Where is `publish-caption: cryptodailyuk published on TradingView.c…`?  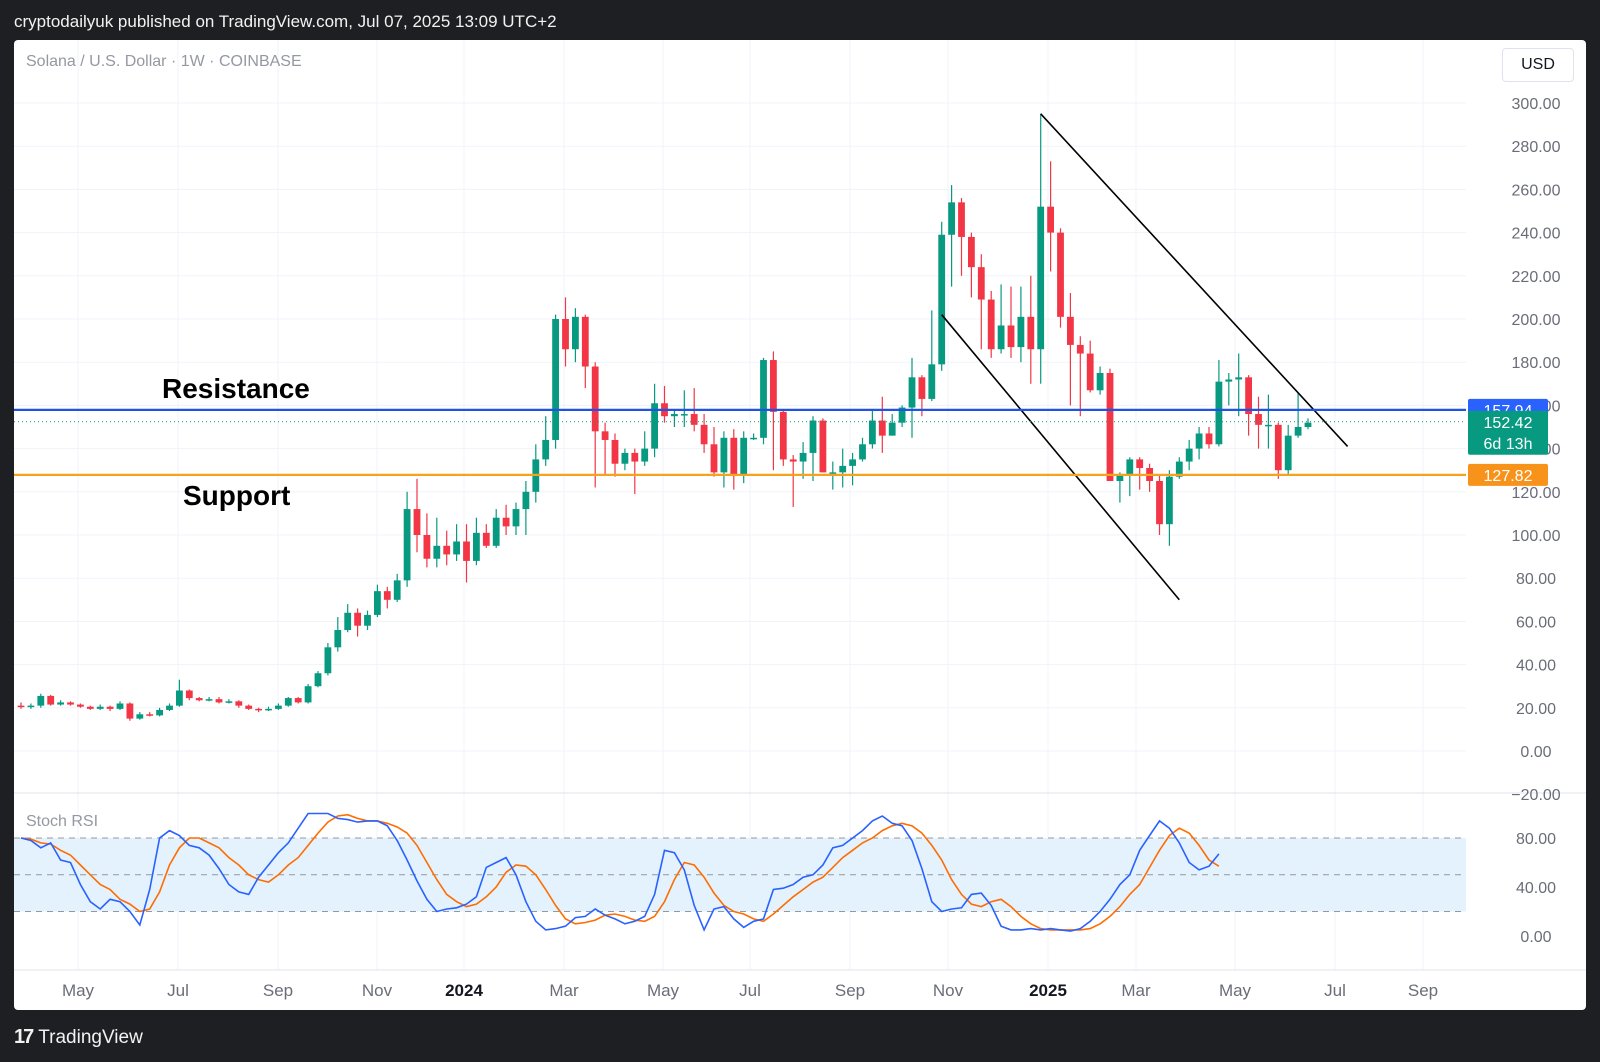
publish-caption: cryptodailyuk published on TradingView.c… is located at coordinates (285, 21).